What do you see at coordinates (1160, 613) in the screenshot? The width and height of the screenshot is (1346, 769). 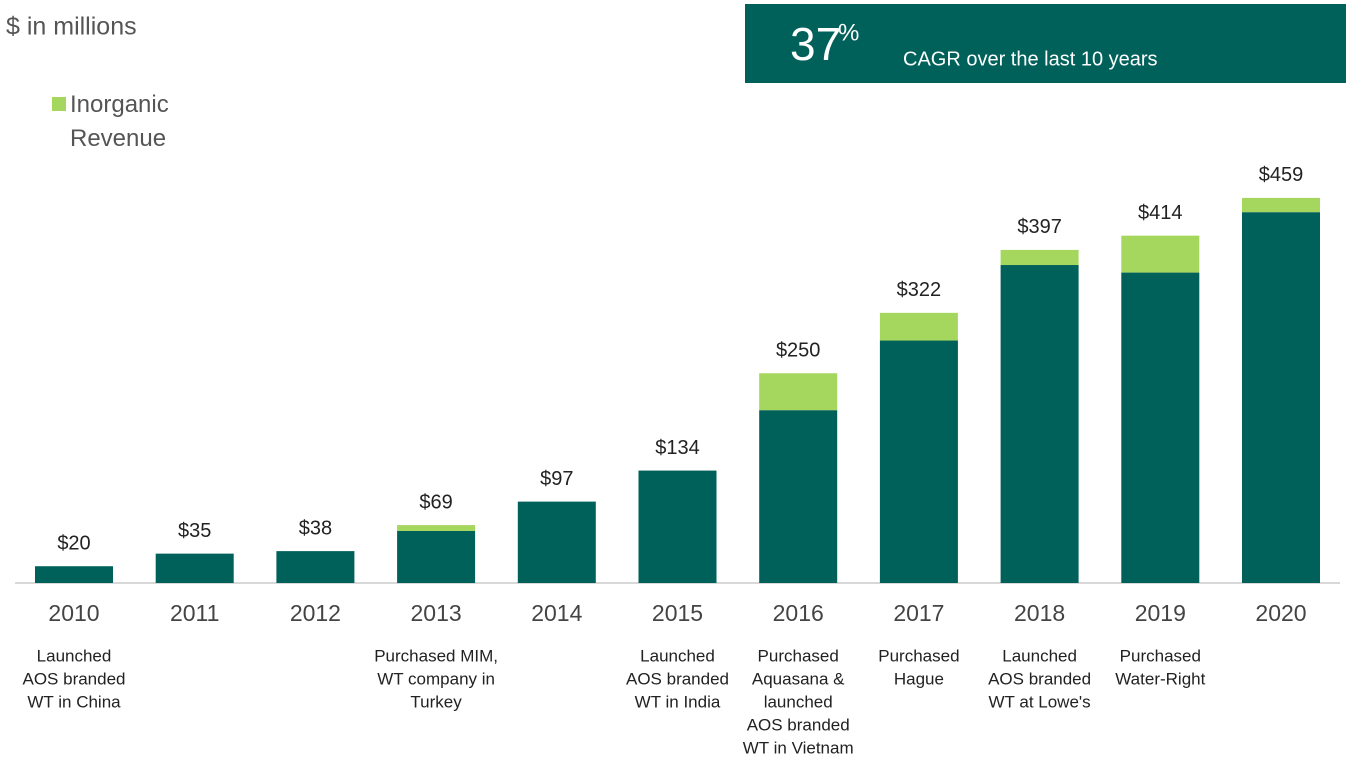 I see `x-tick-label: 2019` at bounding box center [1160, 613].